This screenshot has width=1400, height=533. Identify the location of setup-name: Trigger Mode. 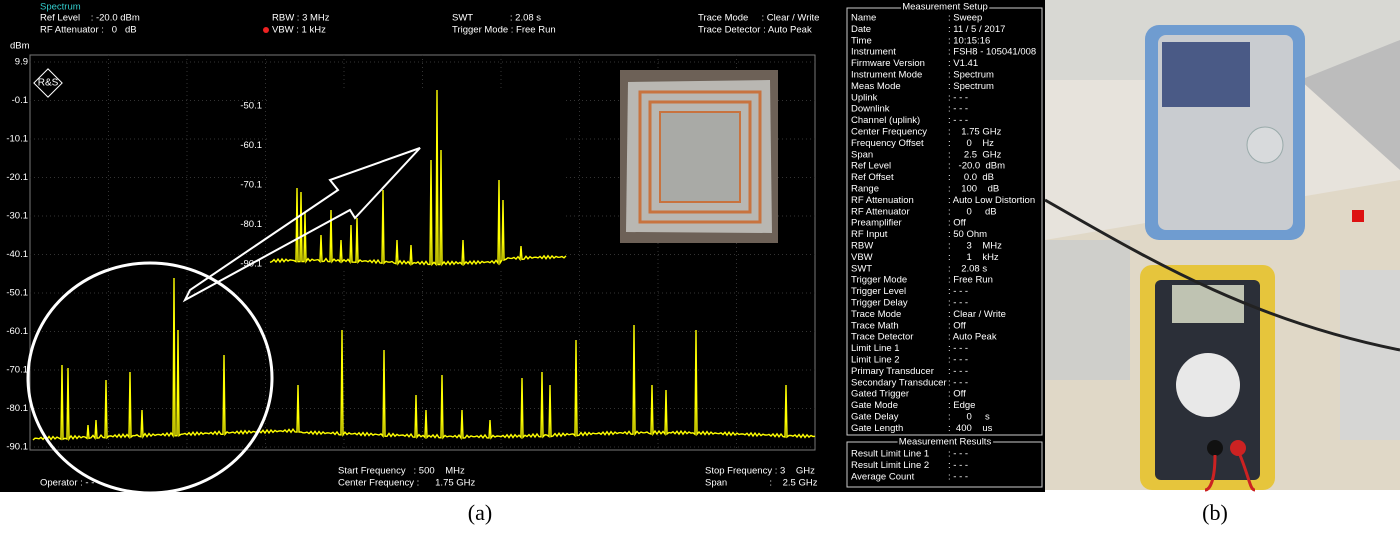
(879, 280).